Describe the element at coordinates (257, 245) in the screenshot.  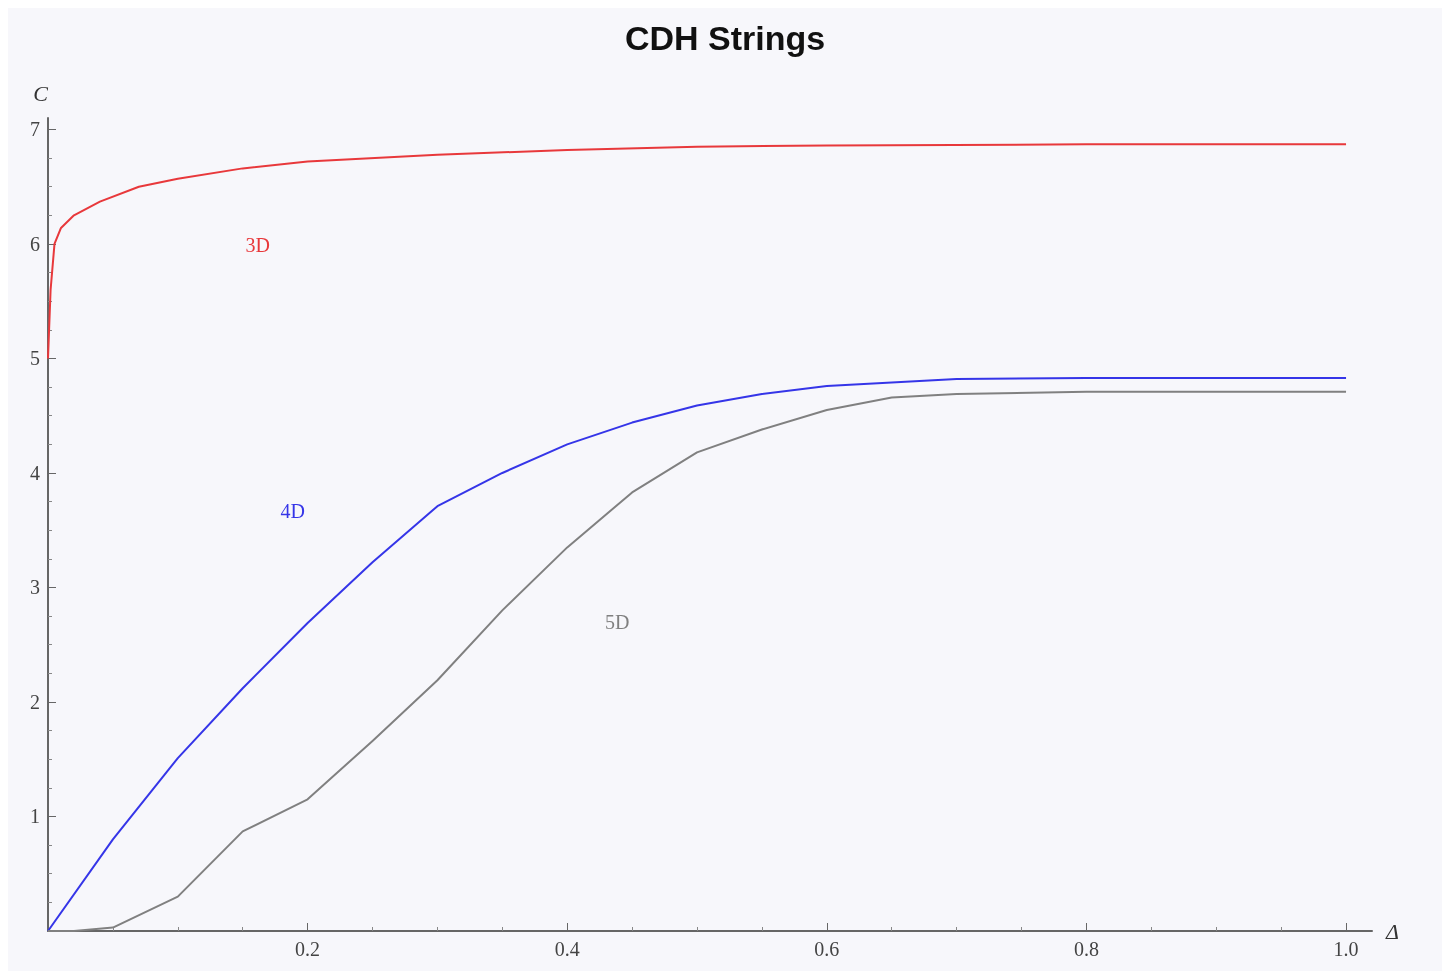
I see `text: 3D` at that location.